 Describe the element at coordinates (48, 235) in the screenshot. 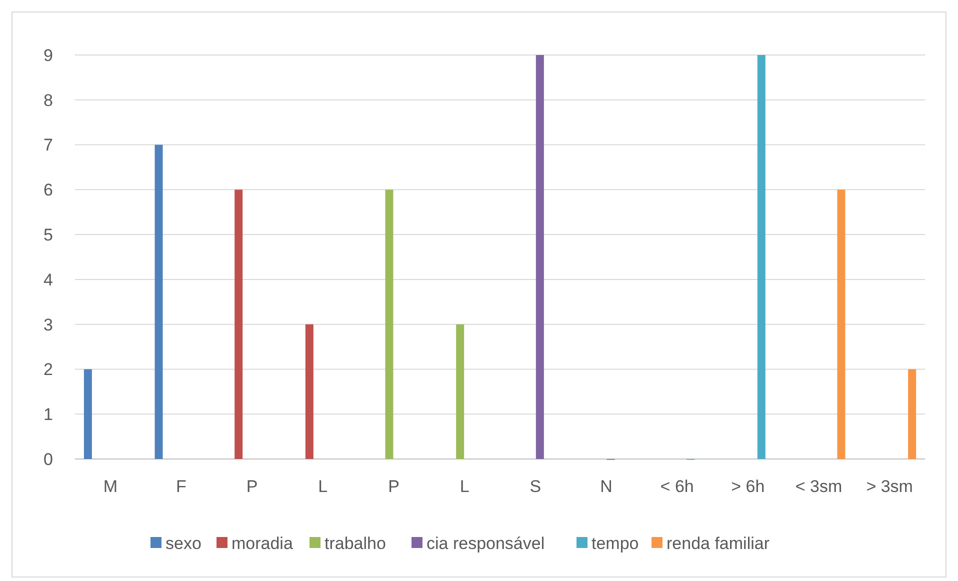

I see `y-tick-label: 5` at that location.